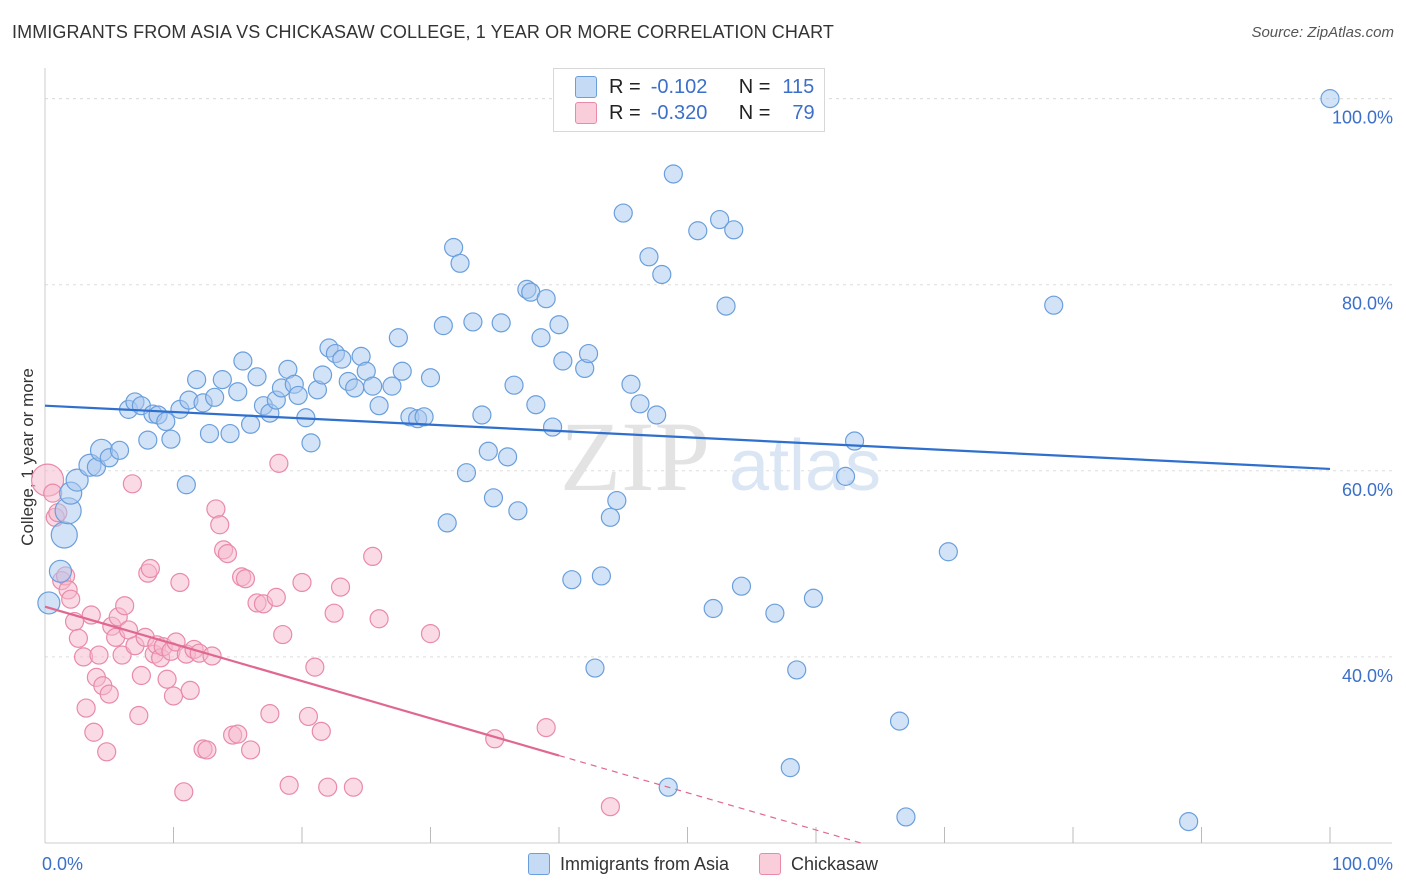 This screenshot has width=1406, height=892. I want to click on watermark: ZIP atlas, so click(720, 456).